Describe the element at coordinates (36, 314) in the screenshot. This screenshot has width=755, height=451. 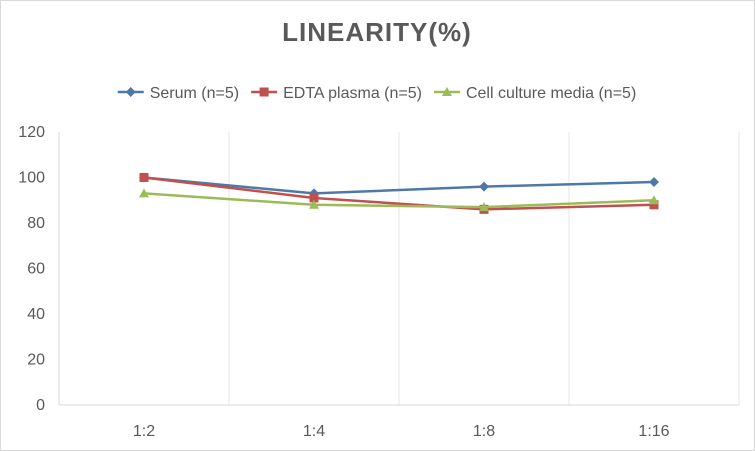
I see `y-tick-label: 40` at that location.